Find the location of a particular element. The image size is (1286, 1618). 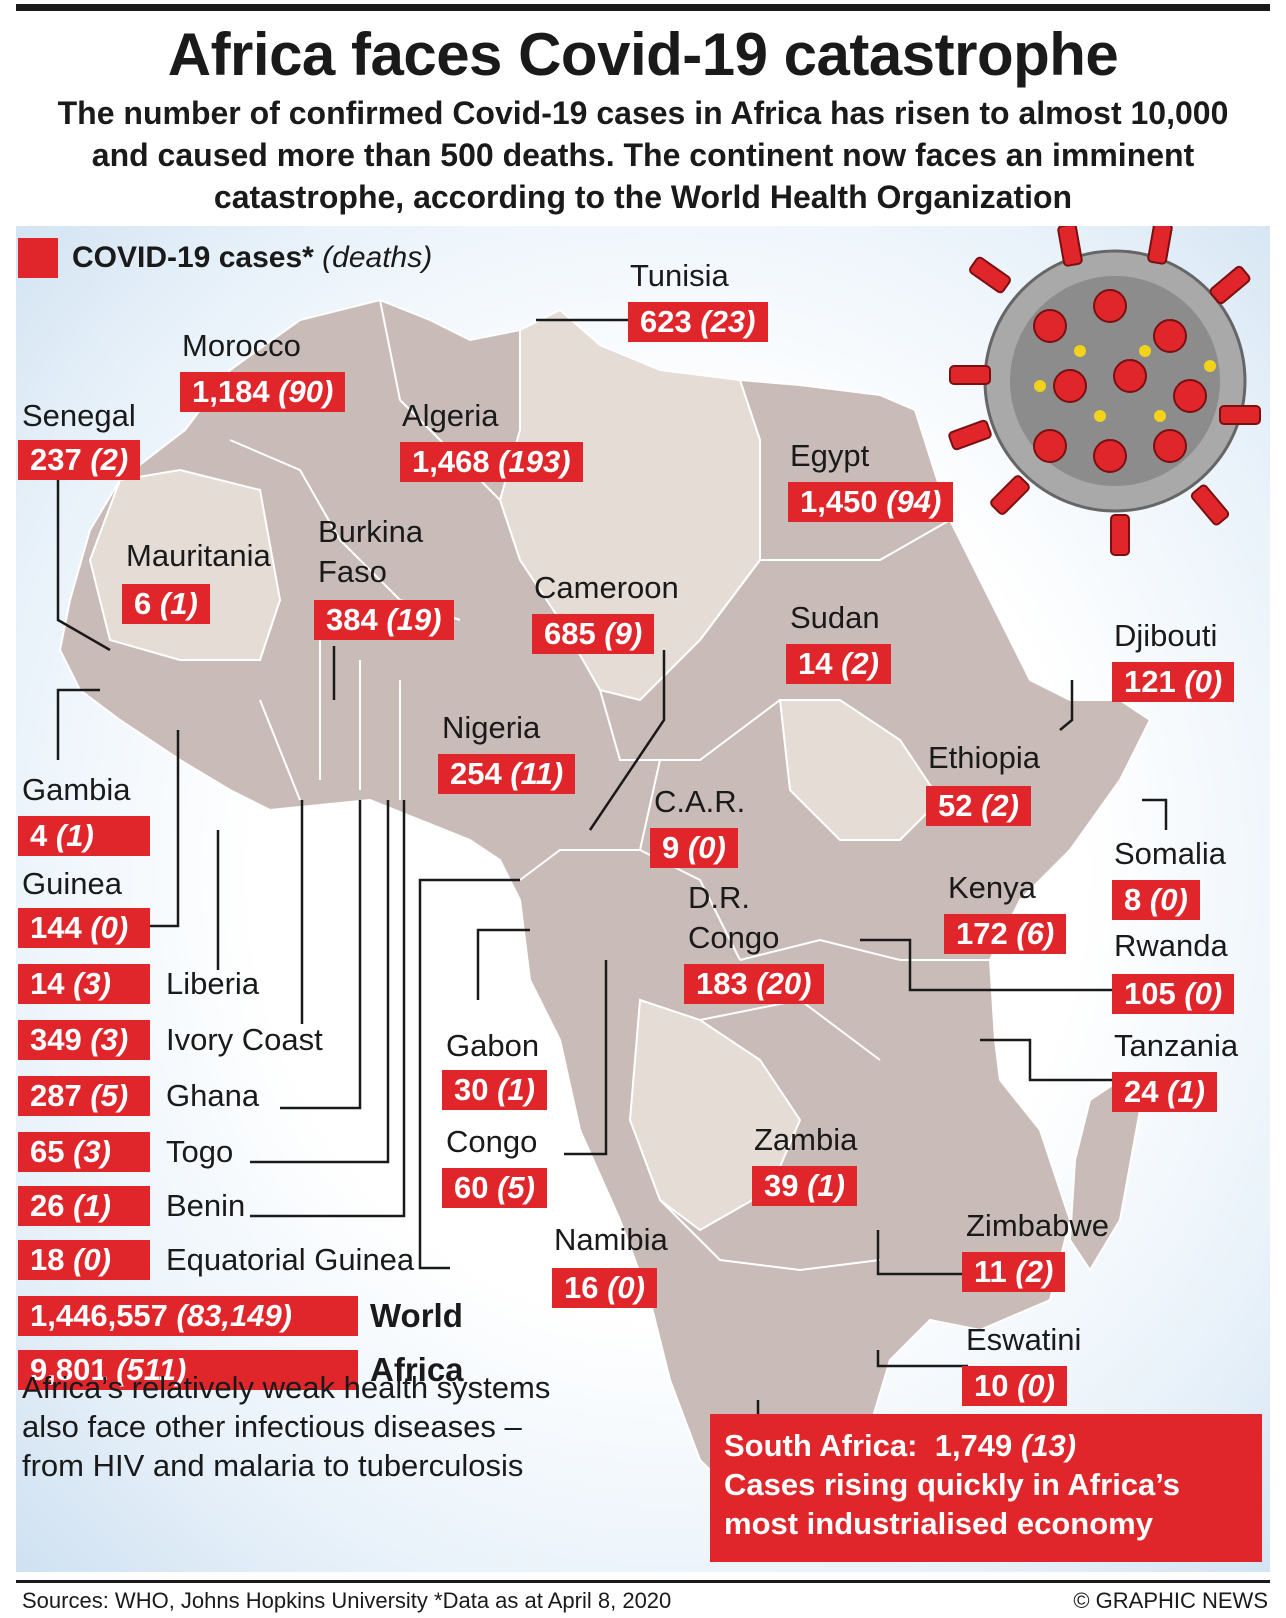

south-africa-headline: South Africa: 1,749 (13) is located at coordinates (900, 1445).